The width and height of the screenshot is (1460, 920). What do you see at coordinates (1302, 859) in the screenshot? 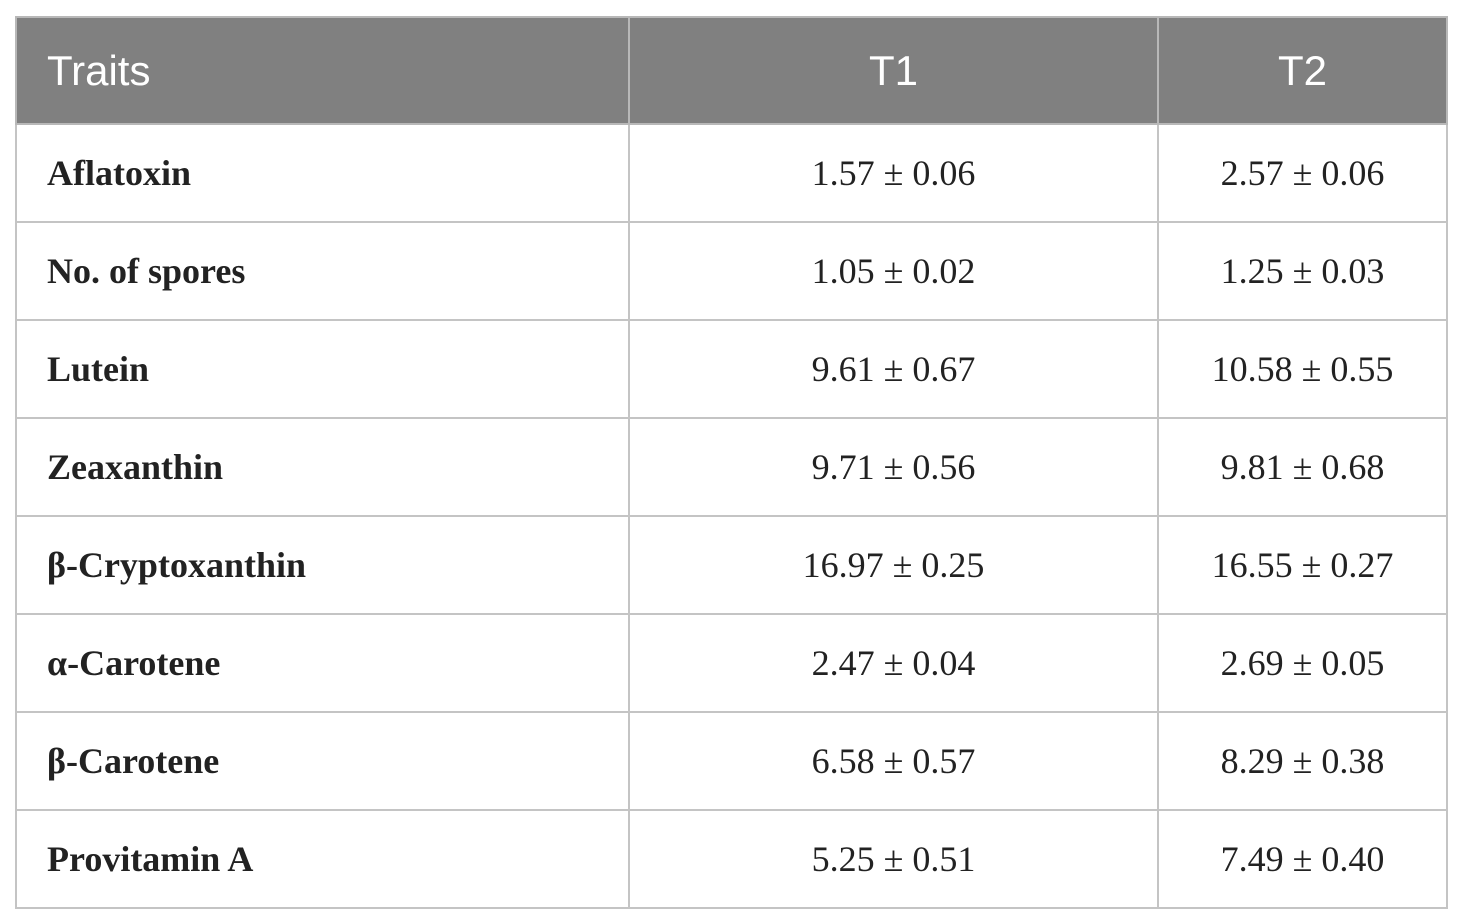
I see `value-cell: 7.49 ± 0.40` at bounding box center [1302, 859].